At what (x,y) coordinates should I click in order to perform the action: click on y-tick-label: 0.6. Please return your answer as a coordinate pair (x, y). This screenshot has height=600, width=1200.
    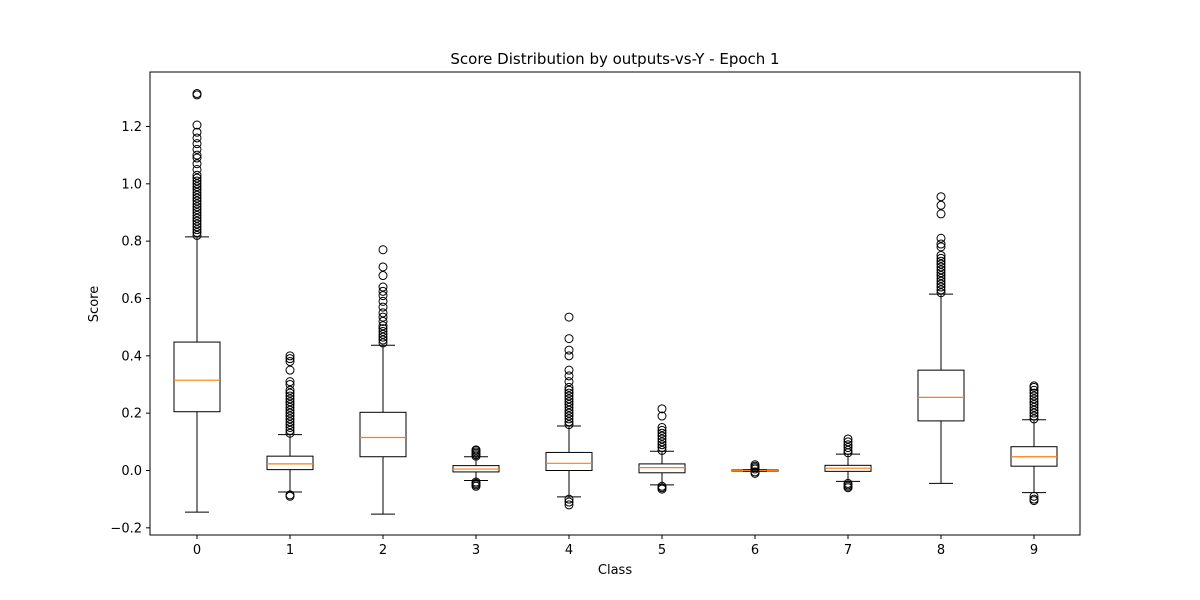
    Looking at the image, I should click on (131, 299).